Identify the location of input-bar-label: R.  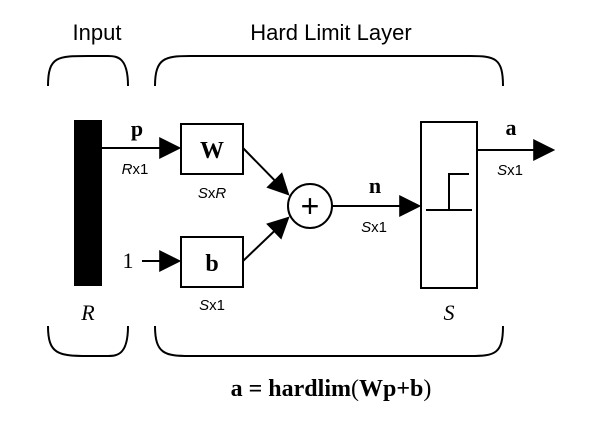
(87, 312).